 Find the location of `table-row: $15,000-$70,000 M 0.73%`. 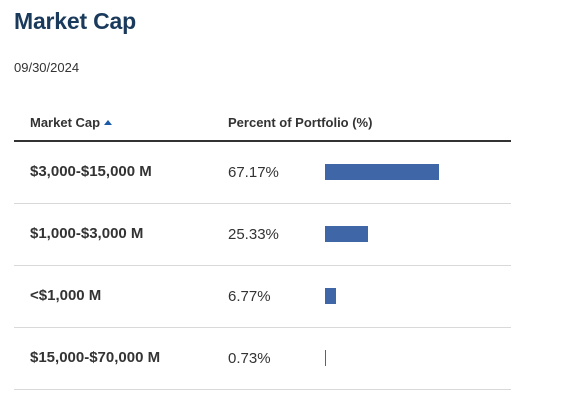

table-row: $15,000-$70,000 M 0.73% is located at coordinates (262, 359).